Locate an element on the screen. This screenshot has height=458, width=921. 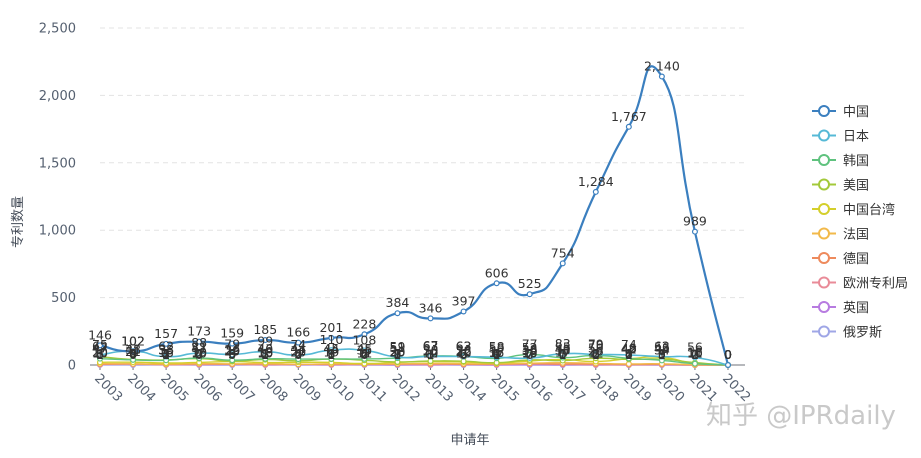
data-label: 10 is located at coordinates (265, 353).